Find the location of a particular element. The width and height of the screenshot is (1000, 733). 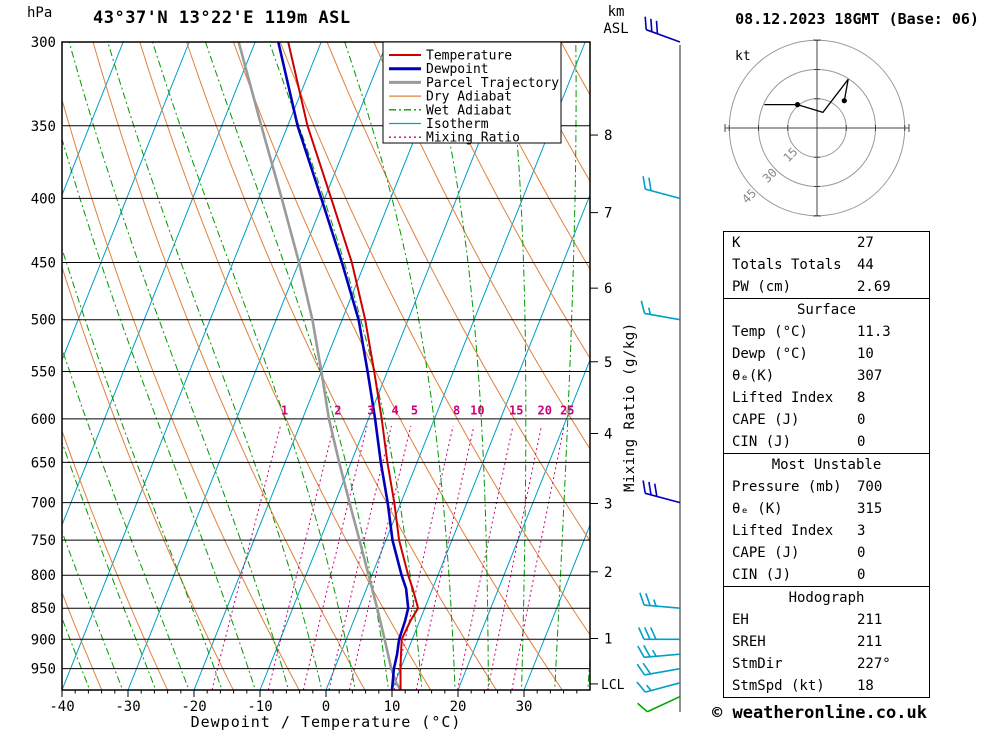

lcl-label: LCL is located at coordinates (613, 685).